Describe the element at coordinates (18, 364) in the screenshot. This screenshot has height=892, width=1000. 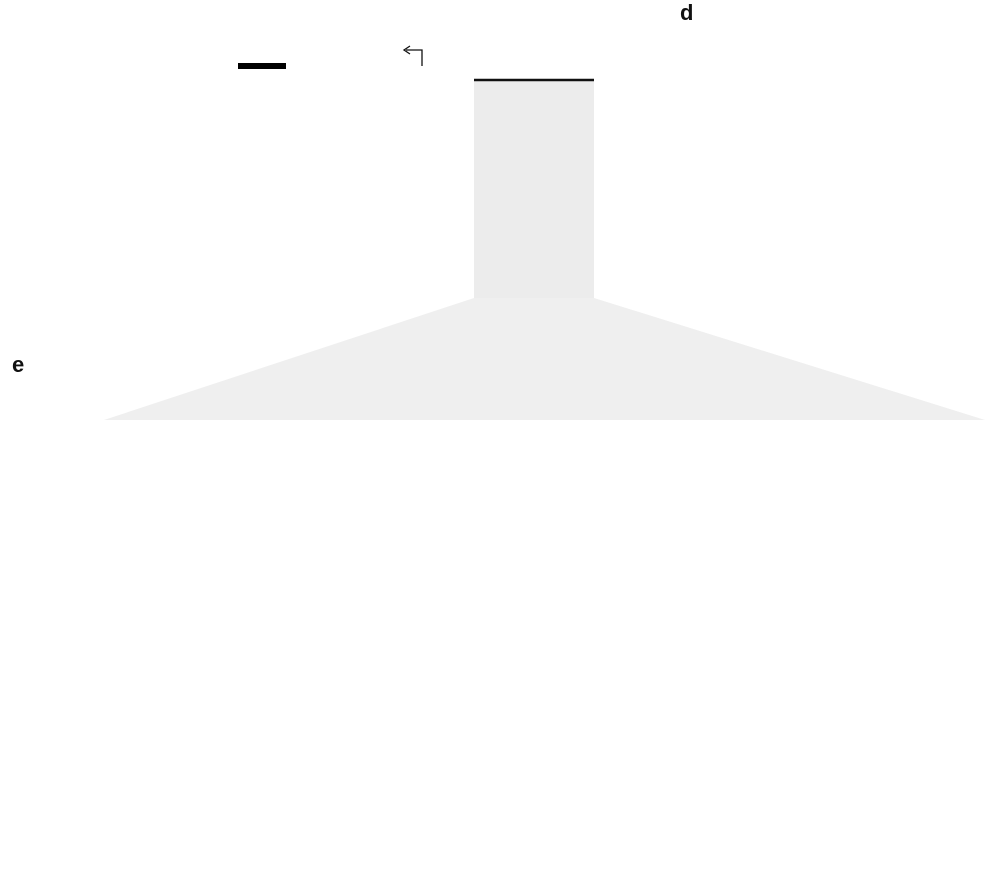
I see `panel-e-letter: e` at that location.